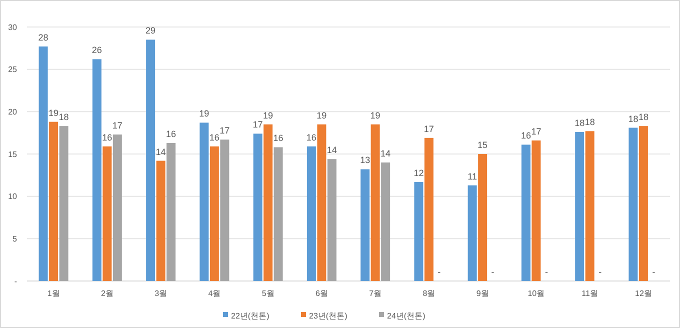 The width and height of the screenshot is (680, 328). I want to click on data-label: 13, so click(365, 160).